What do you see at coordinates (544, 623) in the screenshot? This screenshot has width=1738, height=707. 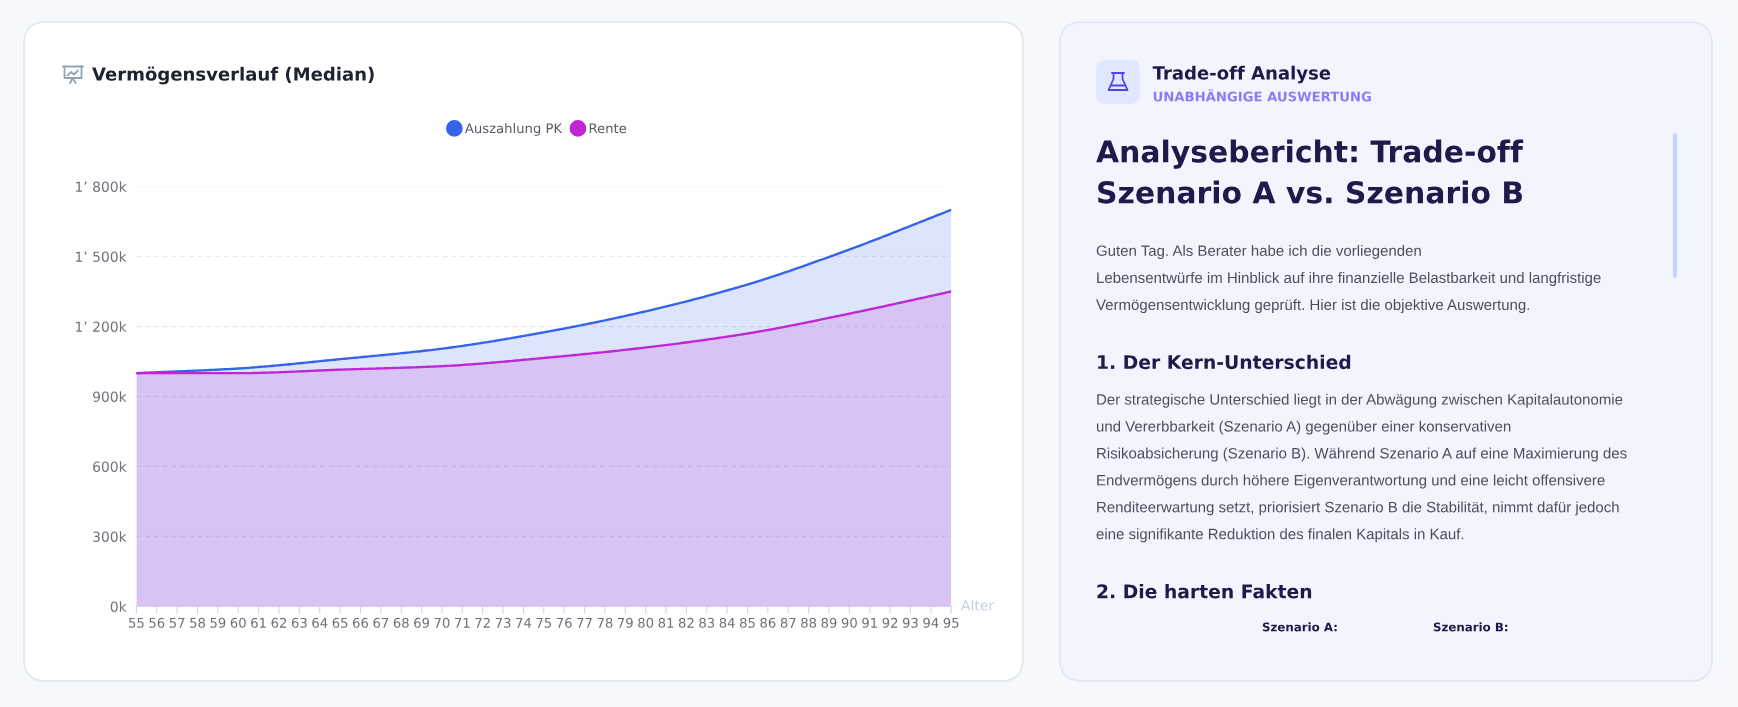 I see `x-tick-label: 75` at bounding box center [544, 623].